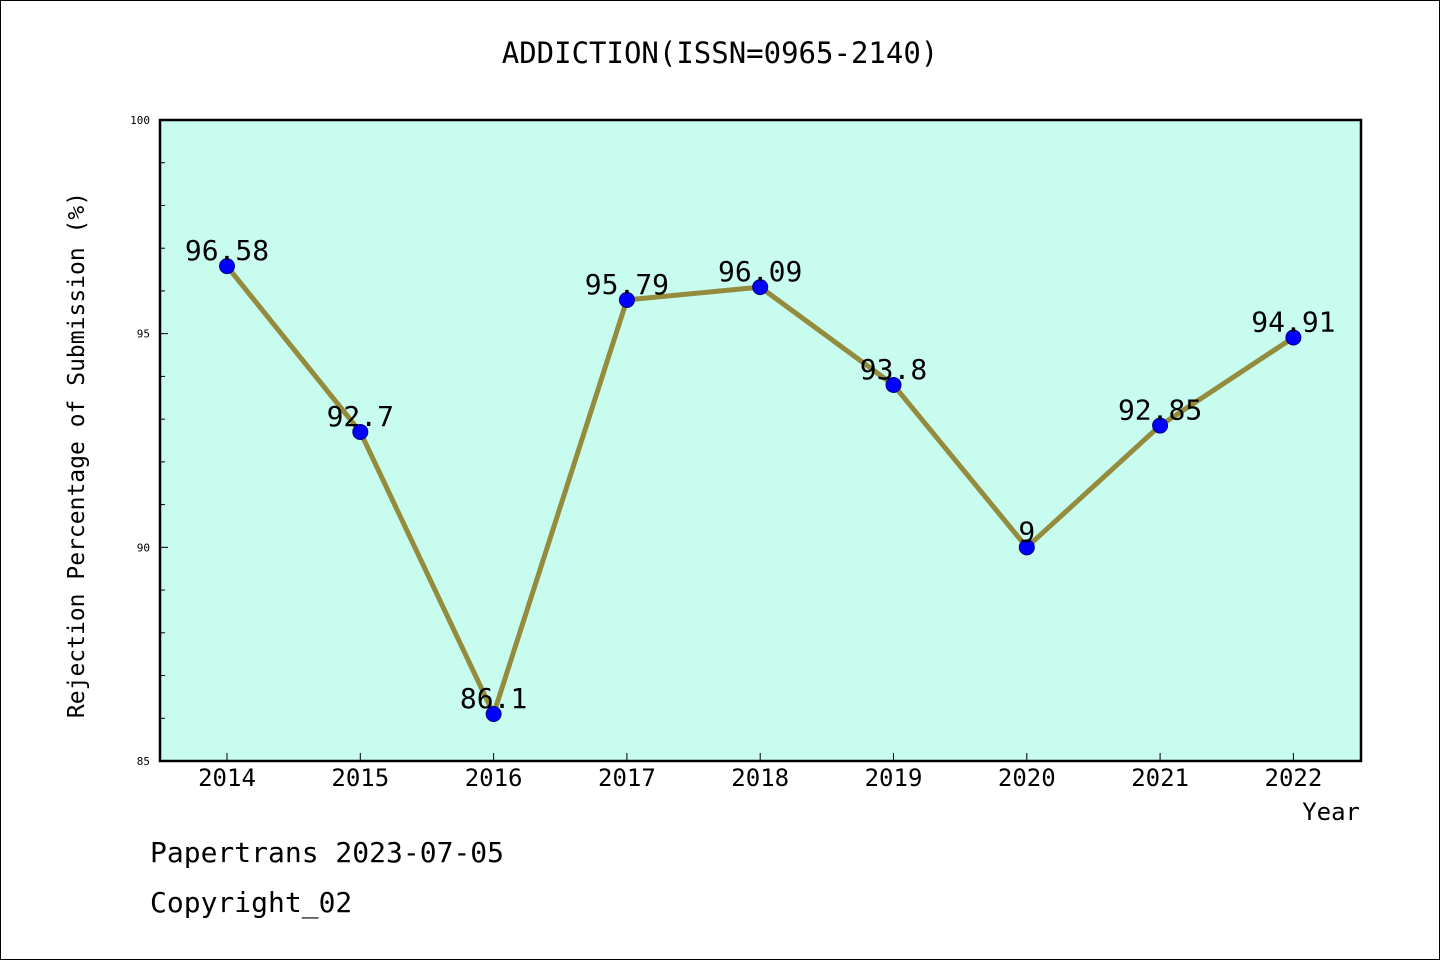 This screenshot has width=1440, height=960. I want to click on y-tick-label: 90, so click(143, 547).